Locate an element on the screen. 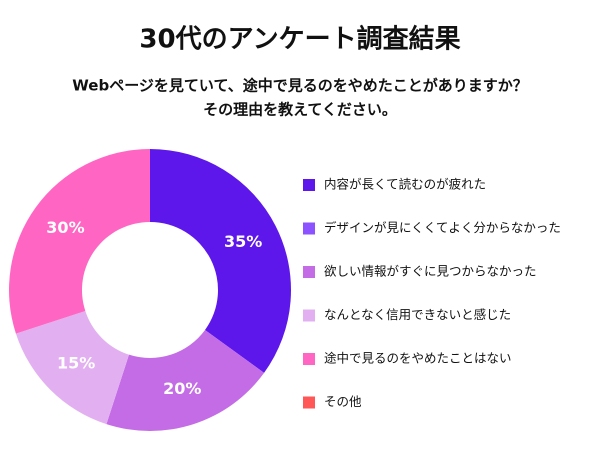  legend-label: その他 is located at coordinates (343, 401).